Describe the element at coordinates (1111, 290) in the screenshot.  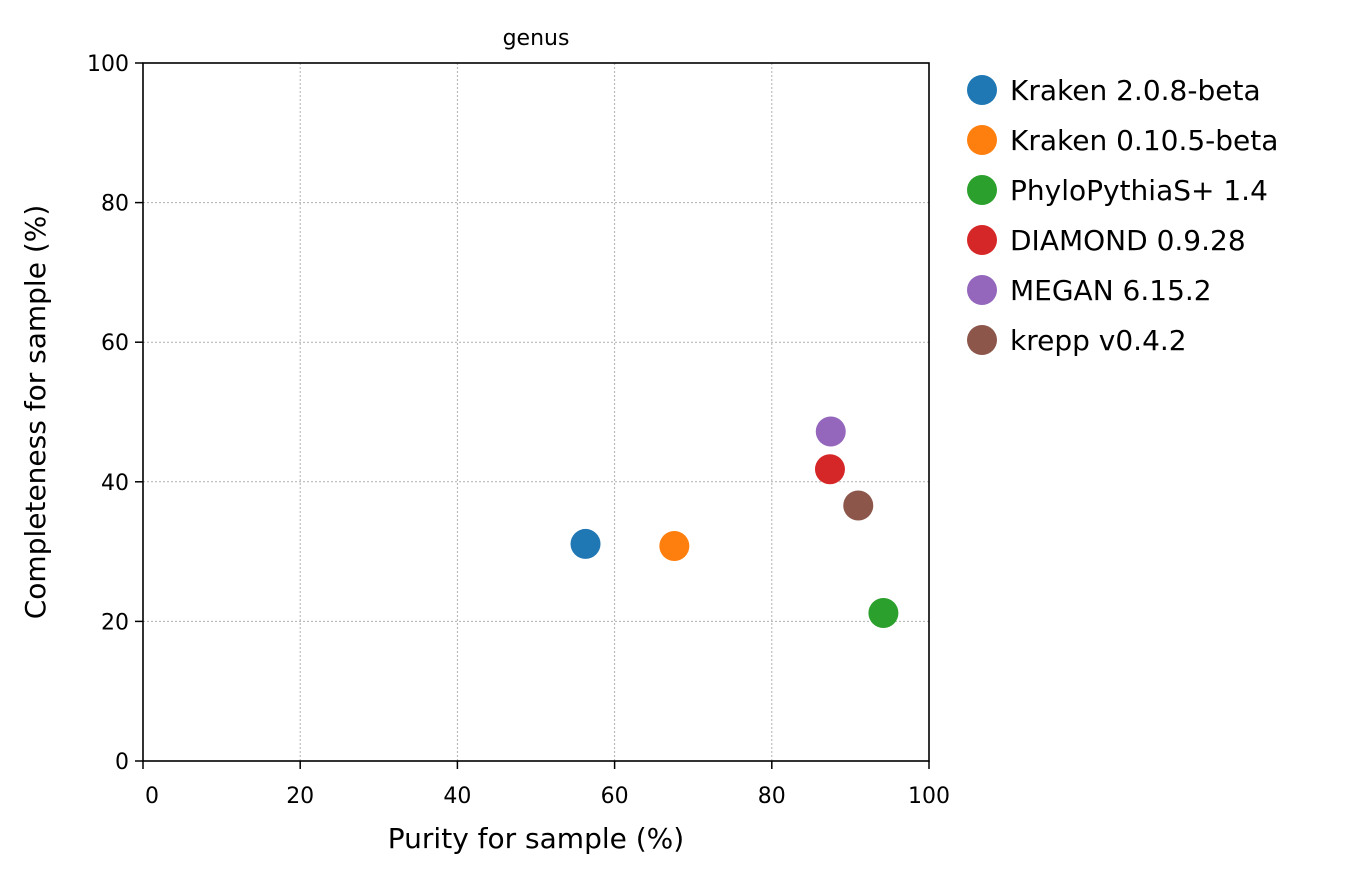
I see `legend-label: MEGAN 6.15.2` at that location.